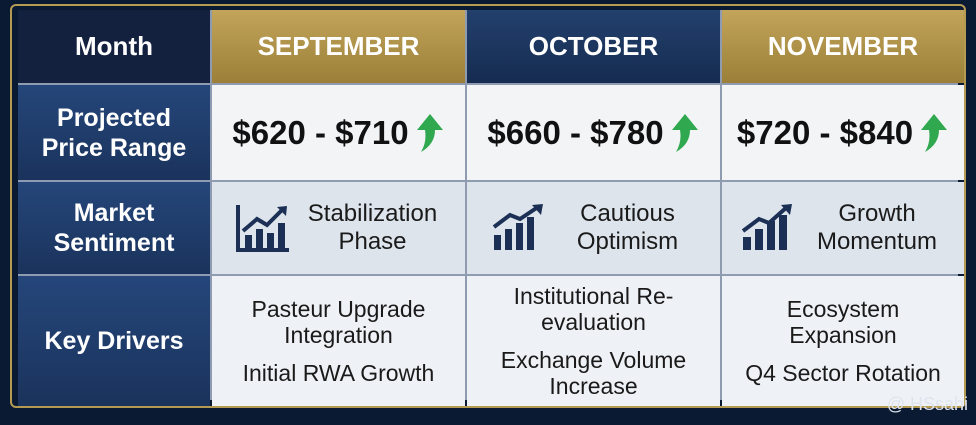  Describe the element at coordinates (338, 322) in the screenshot. I see `driver-text: Pasteur Upgrade Integration` at that location.